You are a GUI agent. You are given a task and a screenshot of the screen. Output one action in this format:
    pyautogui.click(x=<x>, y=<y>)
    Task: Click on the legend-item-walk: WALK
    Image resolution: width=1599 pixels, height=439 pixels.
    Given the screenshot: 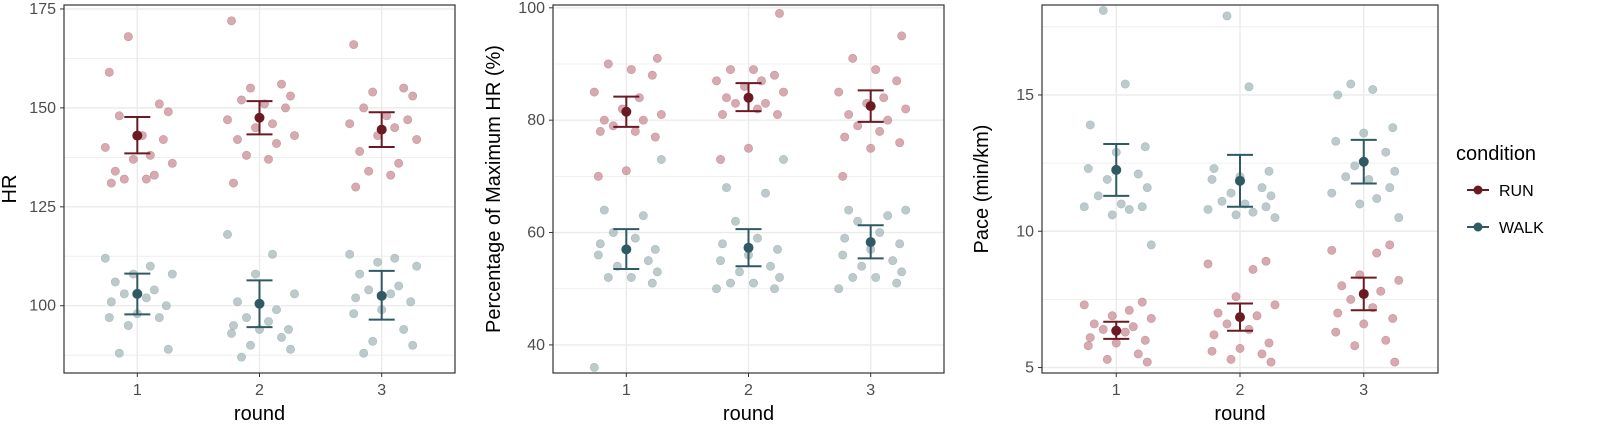 What is the action you would take?
    pyautogui.click(x=1505, y=228)
    